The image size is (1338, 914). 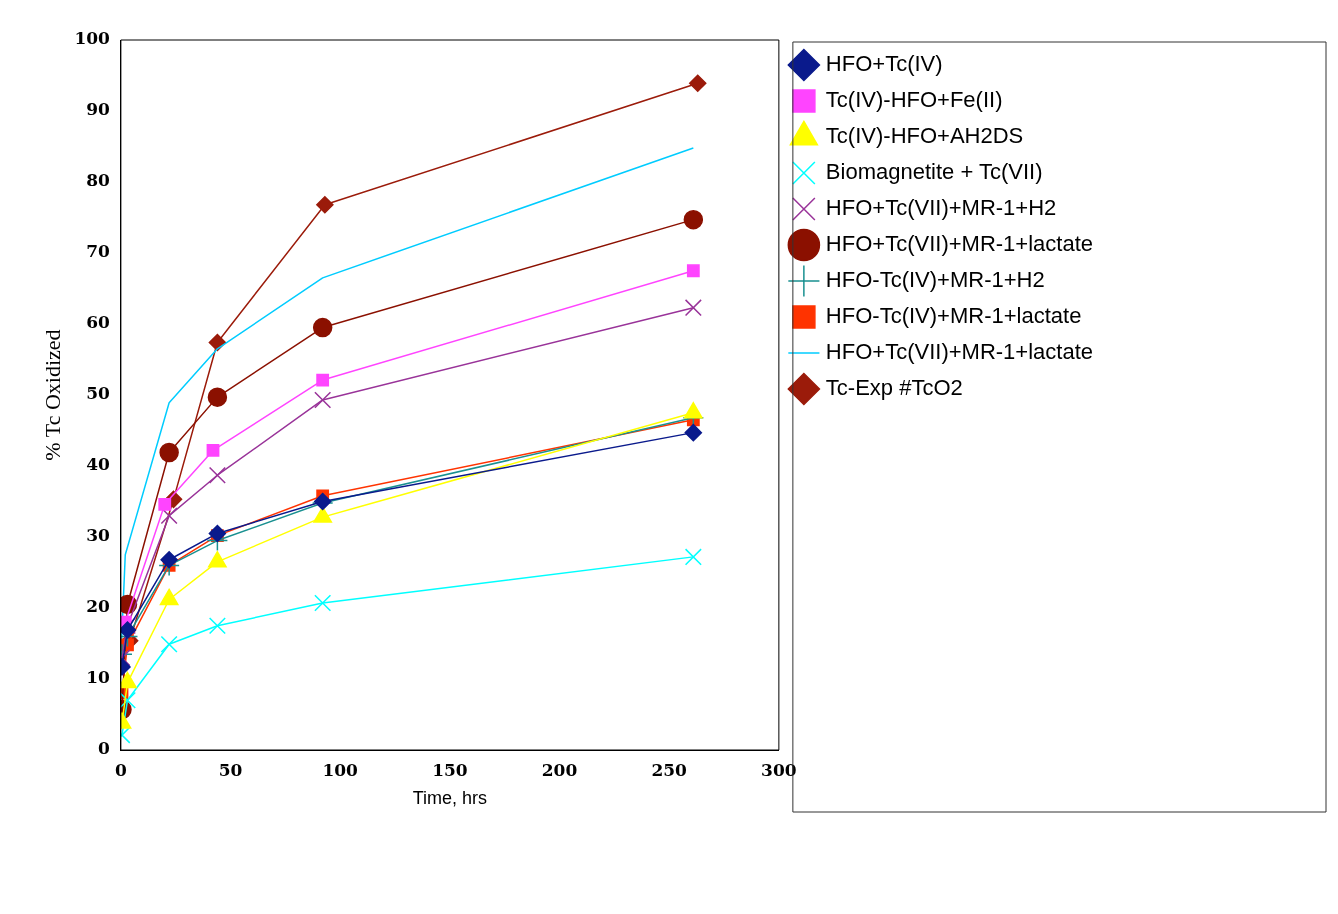 What do you see at coordinates (120, 769) in the screenshot?
I see `x-tick-label: 0` at bounding box center [120, 769].